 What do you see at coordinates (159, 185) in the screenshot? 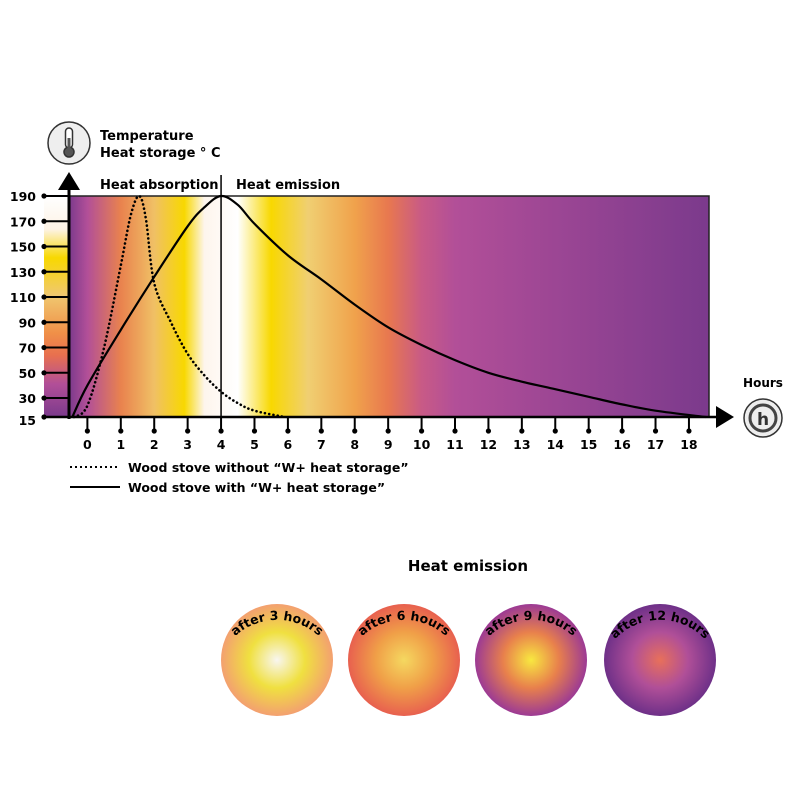
I see `phase-label-absorption: Heat absorption` at bounding box center [159, 185].